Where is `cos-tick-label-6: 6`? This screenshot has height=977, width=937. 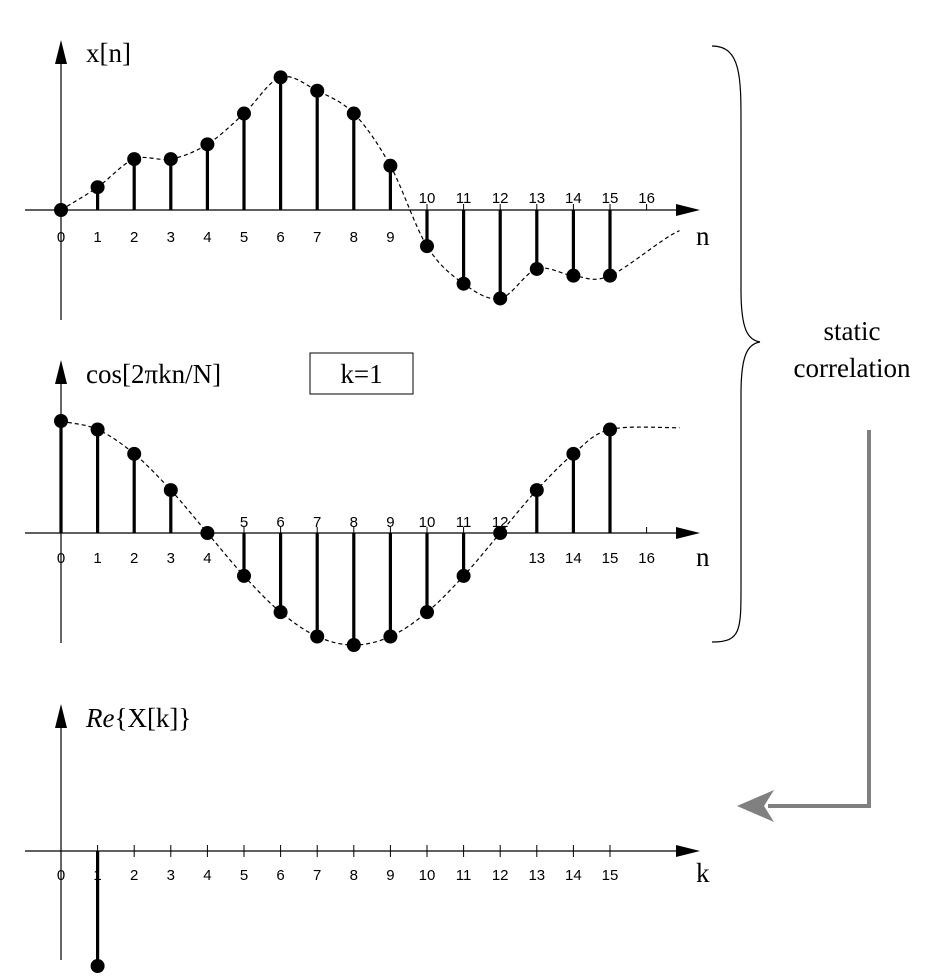 cos-tick-label-6: 6 is located at coordinates (280, 522).